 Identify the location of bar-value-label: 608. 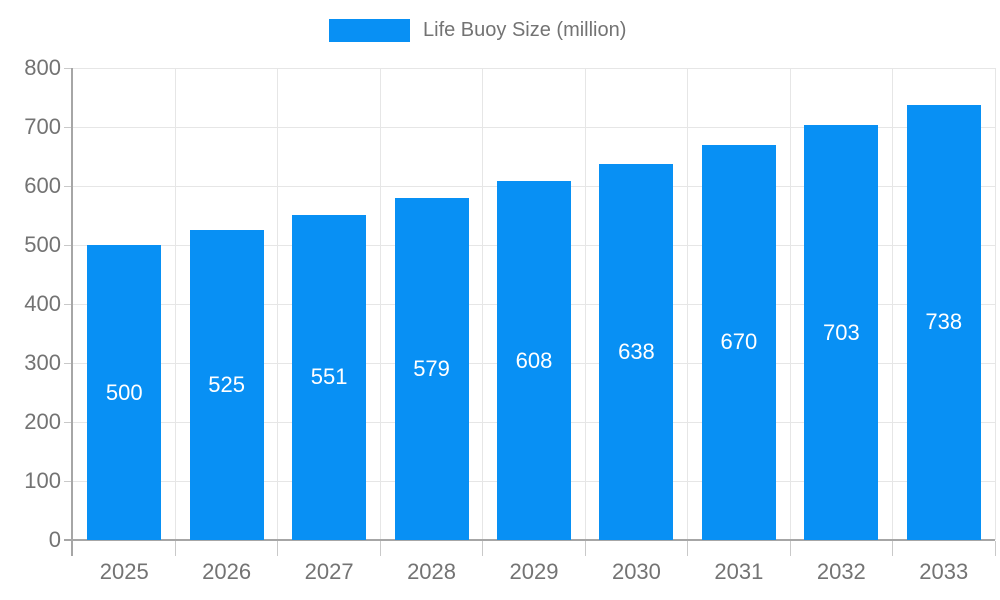
(534, 360).